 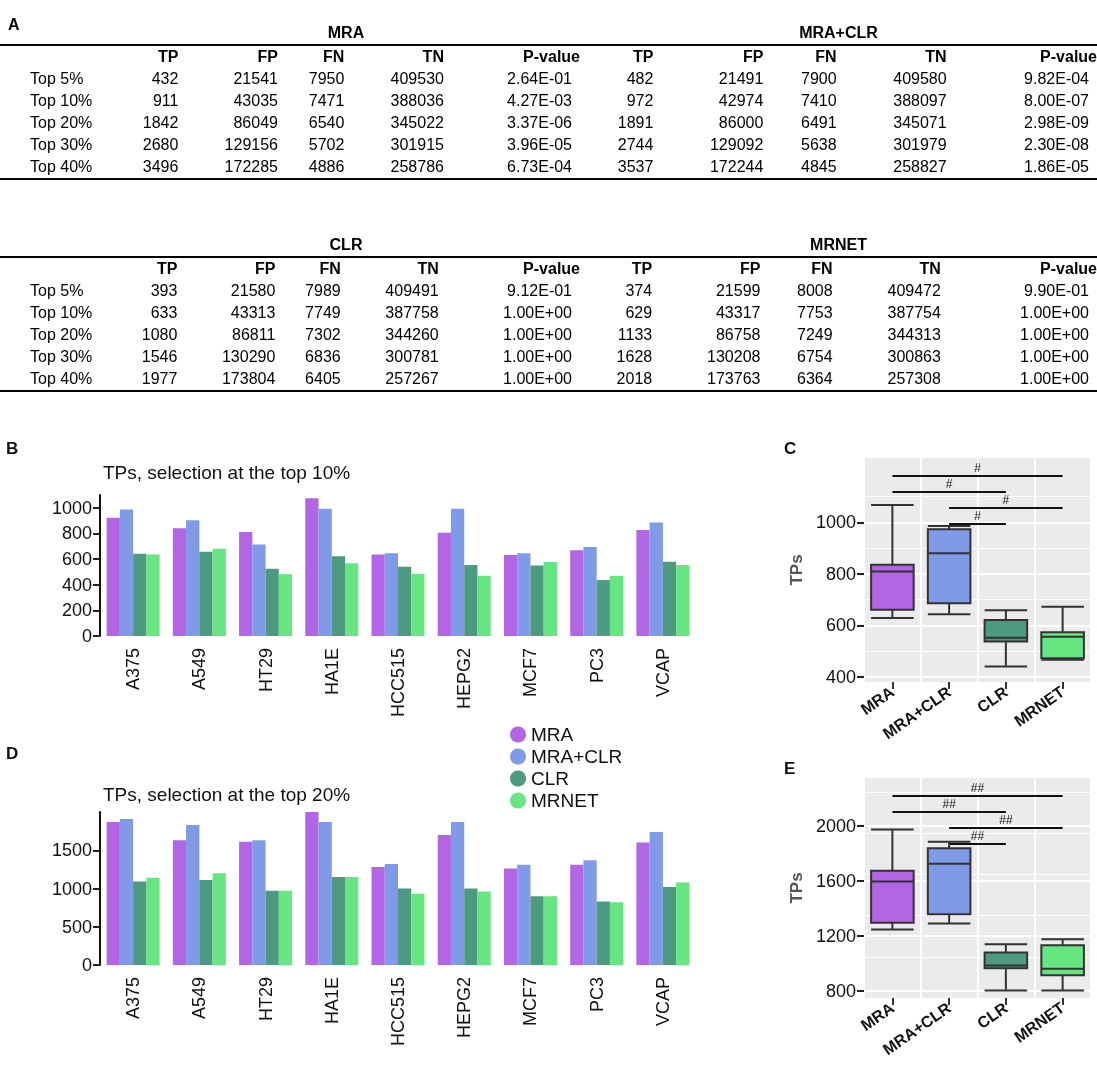 What do you see at coordinates (539, 78) in the screenshot?
I see `text: 2.64E-01` at bounding box center [539, 78].